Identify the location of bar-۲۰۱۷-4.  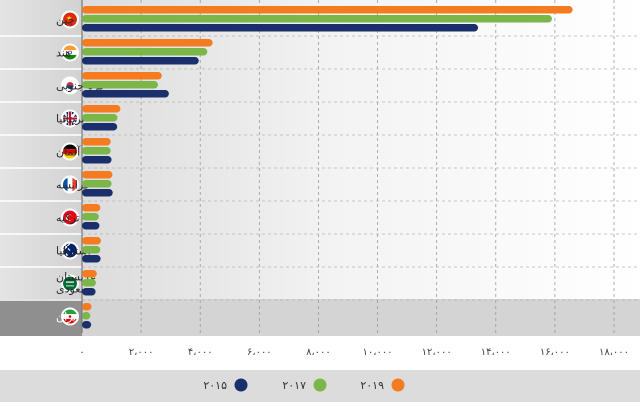
(96, 151).